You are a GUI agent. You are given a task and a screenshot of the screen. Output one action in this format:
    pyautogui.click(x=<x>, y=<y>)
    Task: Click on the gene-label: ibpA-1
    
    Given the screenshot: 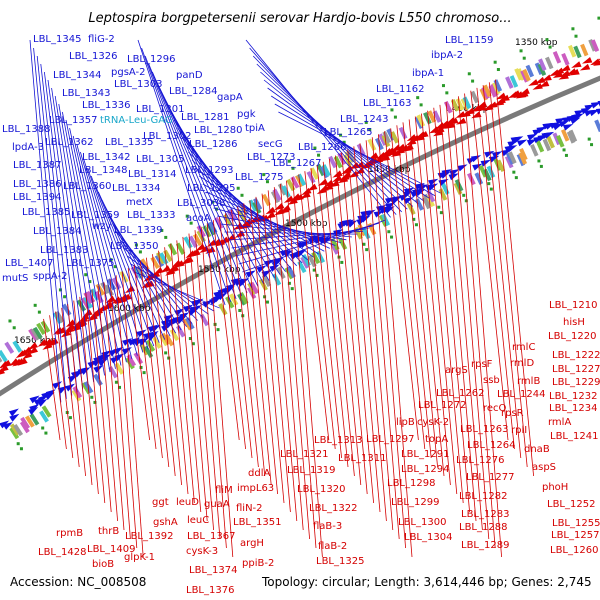 What is the action you would take?
    pyautogui.click(x=428, y=73)
    